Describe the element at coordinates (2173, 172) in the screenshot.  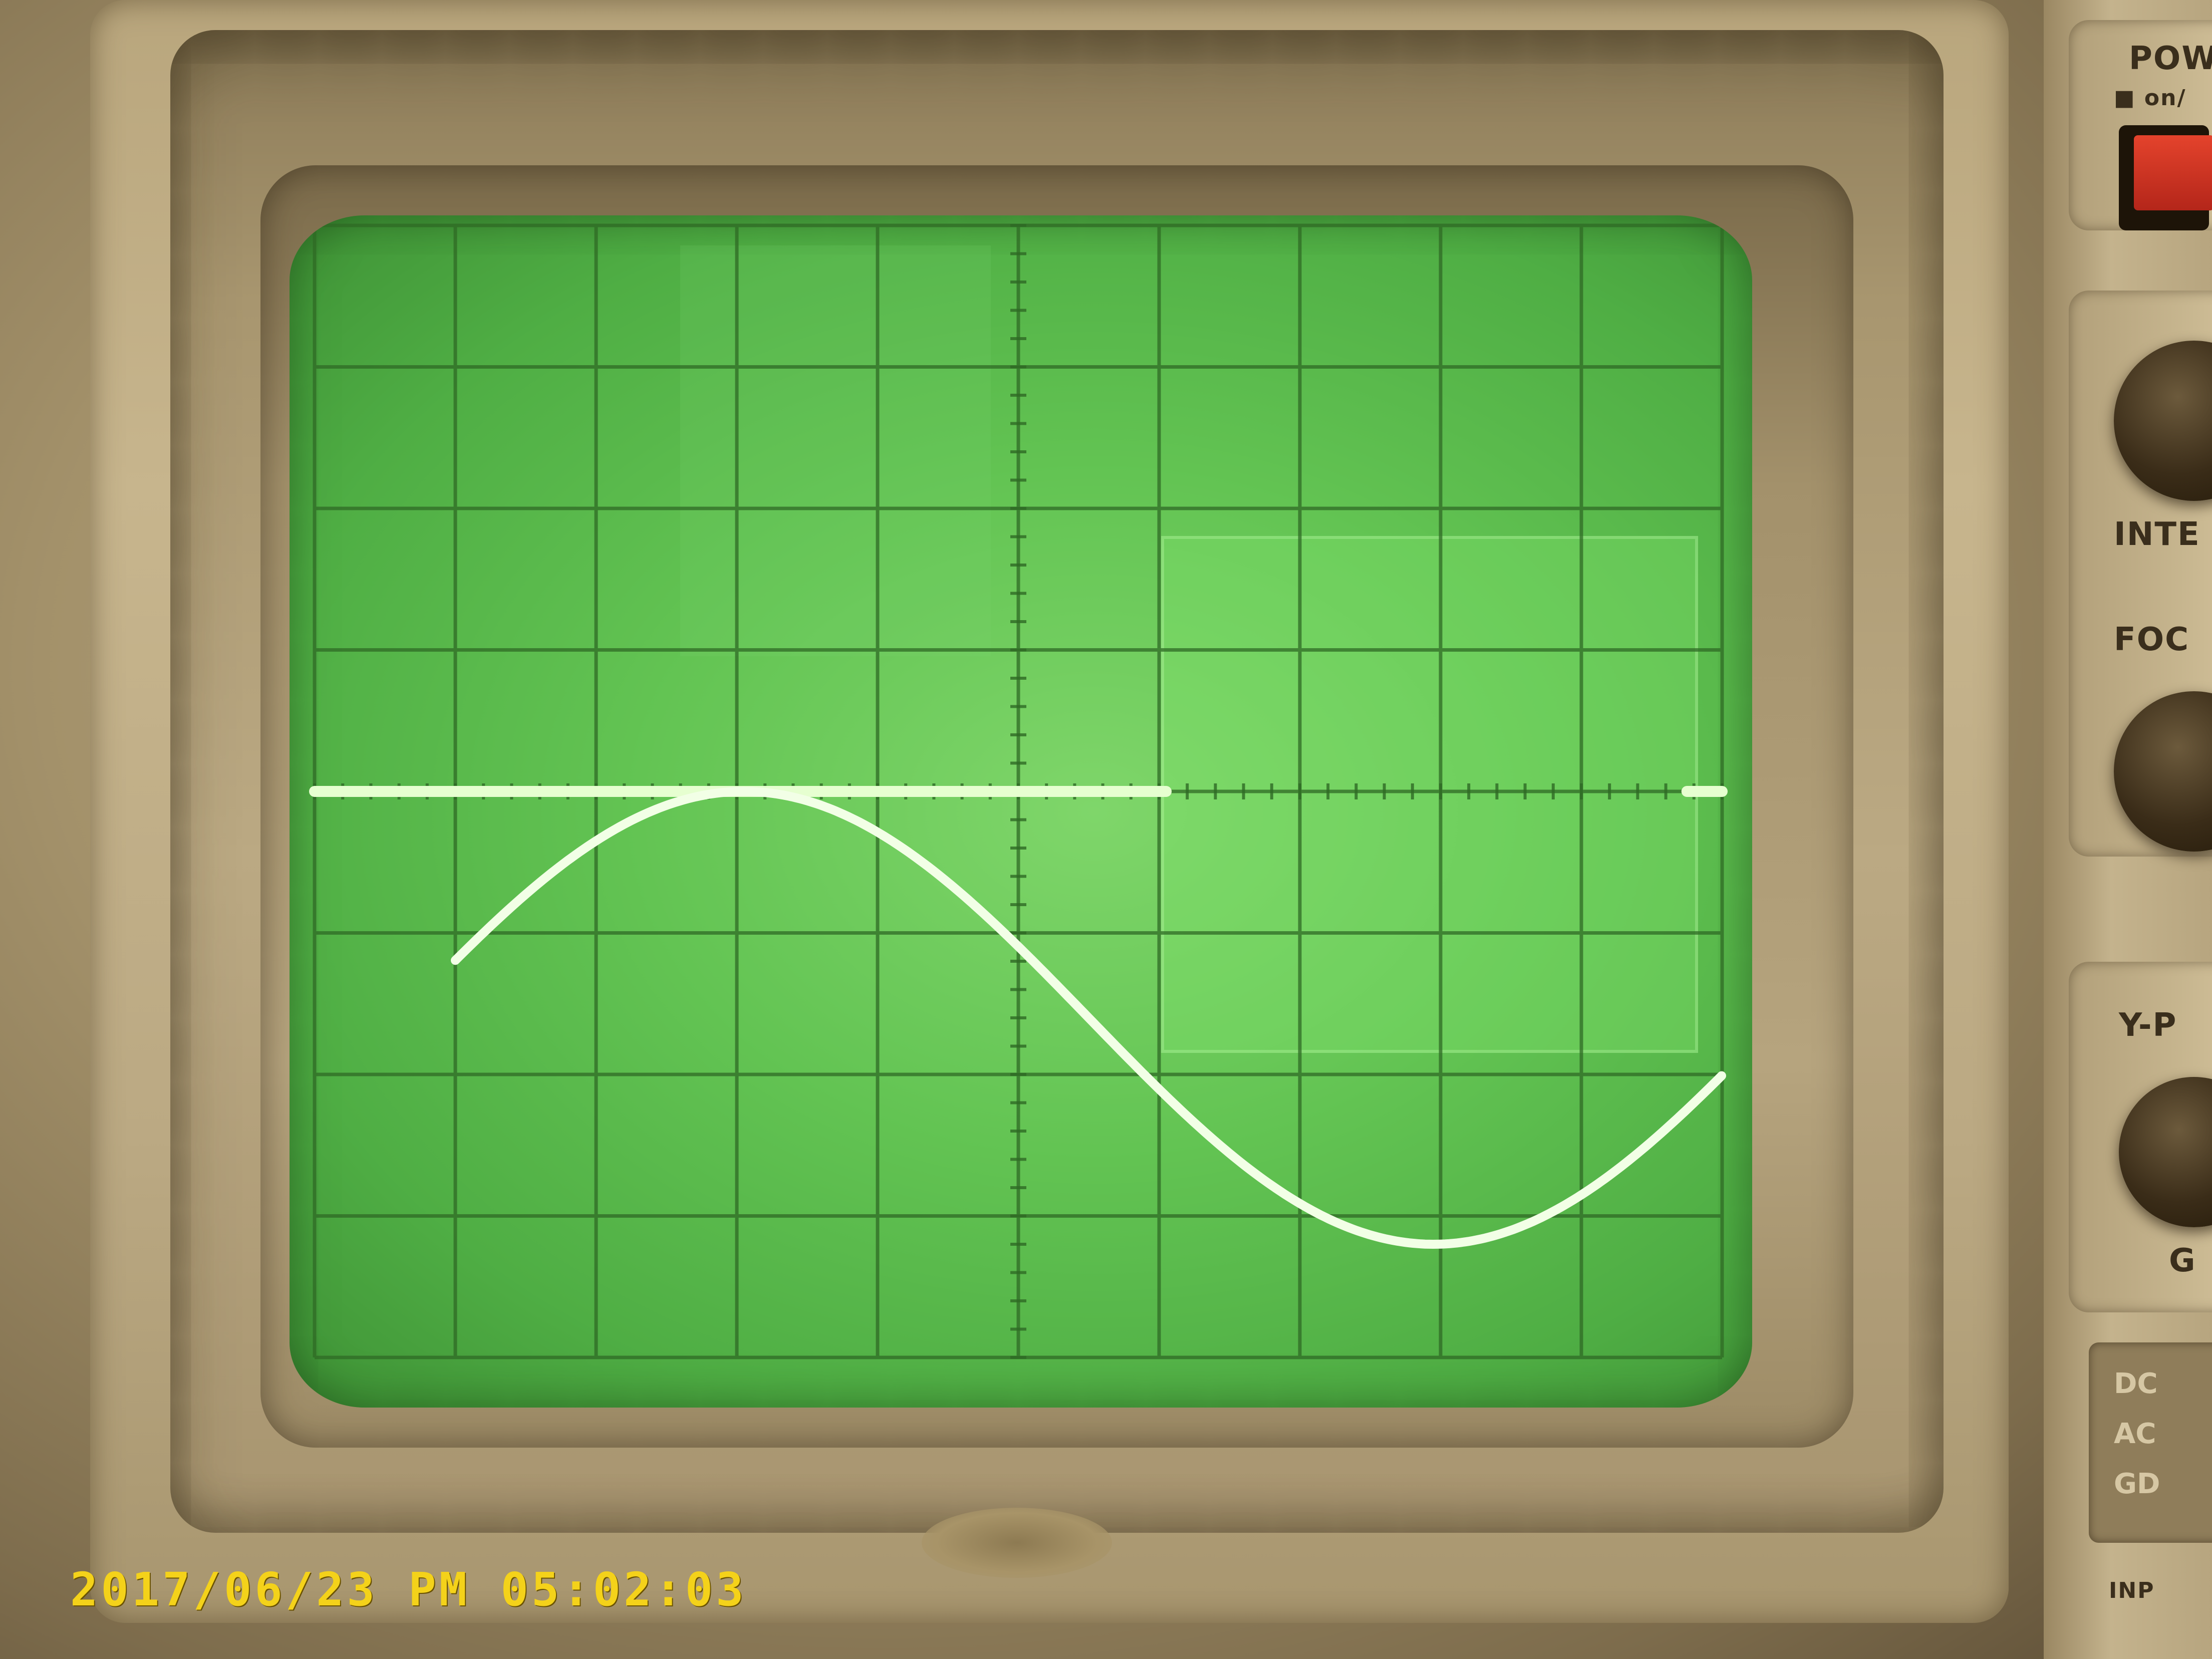
I see `power-button-cap` at that location.